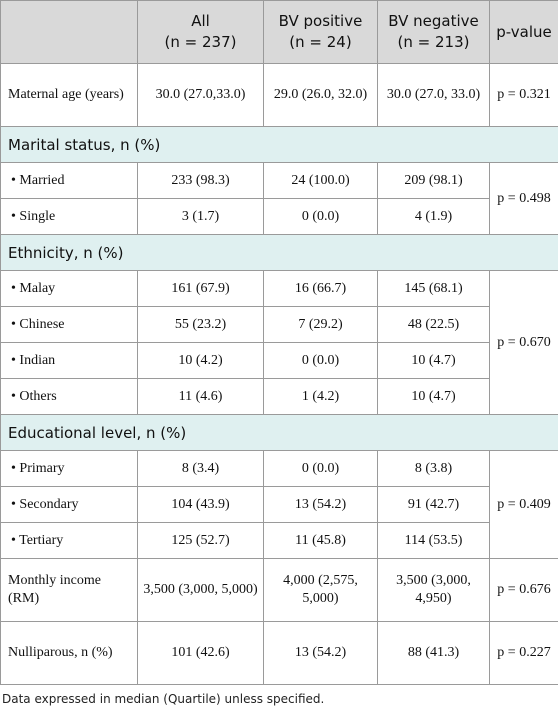 This screenshot has width=558, height=713. What do you see at coordinates (69, 324) in the screenshot?
I see `row-label: • Chinese` at bounding box center [69, 324].